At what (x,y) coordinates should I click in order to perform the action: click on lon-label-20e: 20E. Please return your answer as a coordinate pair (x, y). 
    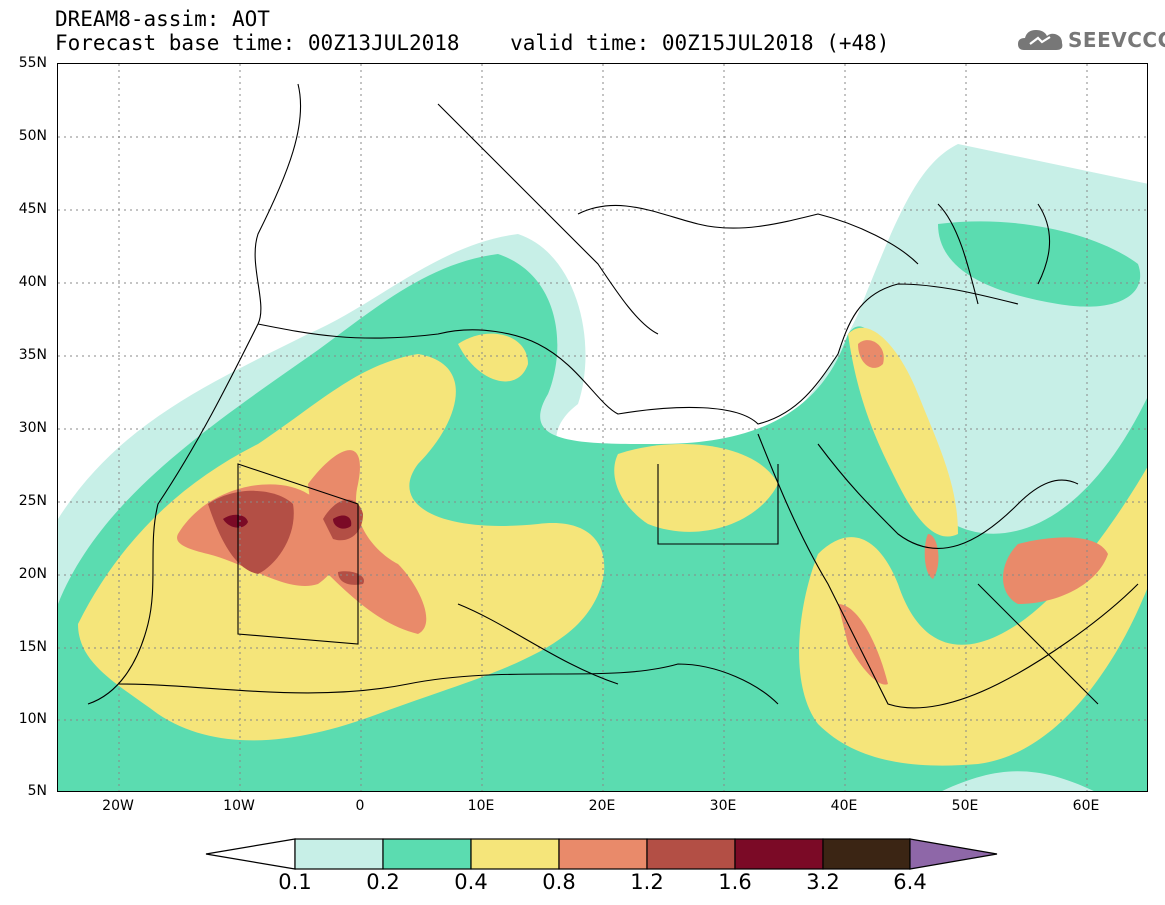
    Looking at the image, I should click on (602, 806).